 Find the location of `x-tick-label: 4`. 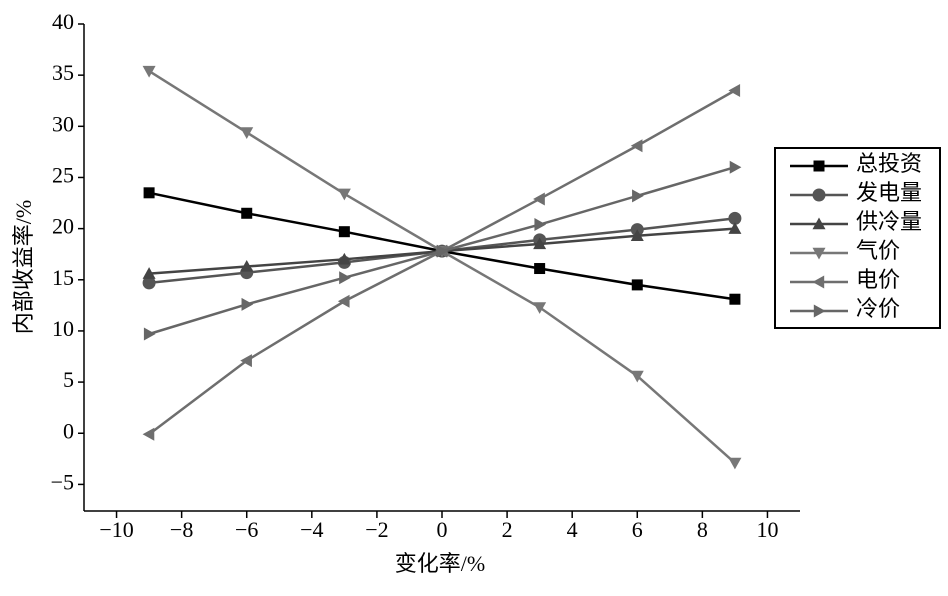

x-tick-label: 4 is located at coordinates (572, 529).